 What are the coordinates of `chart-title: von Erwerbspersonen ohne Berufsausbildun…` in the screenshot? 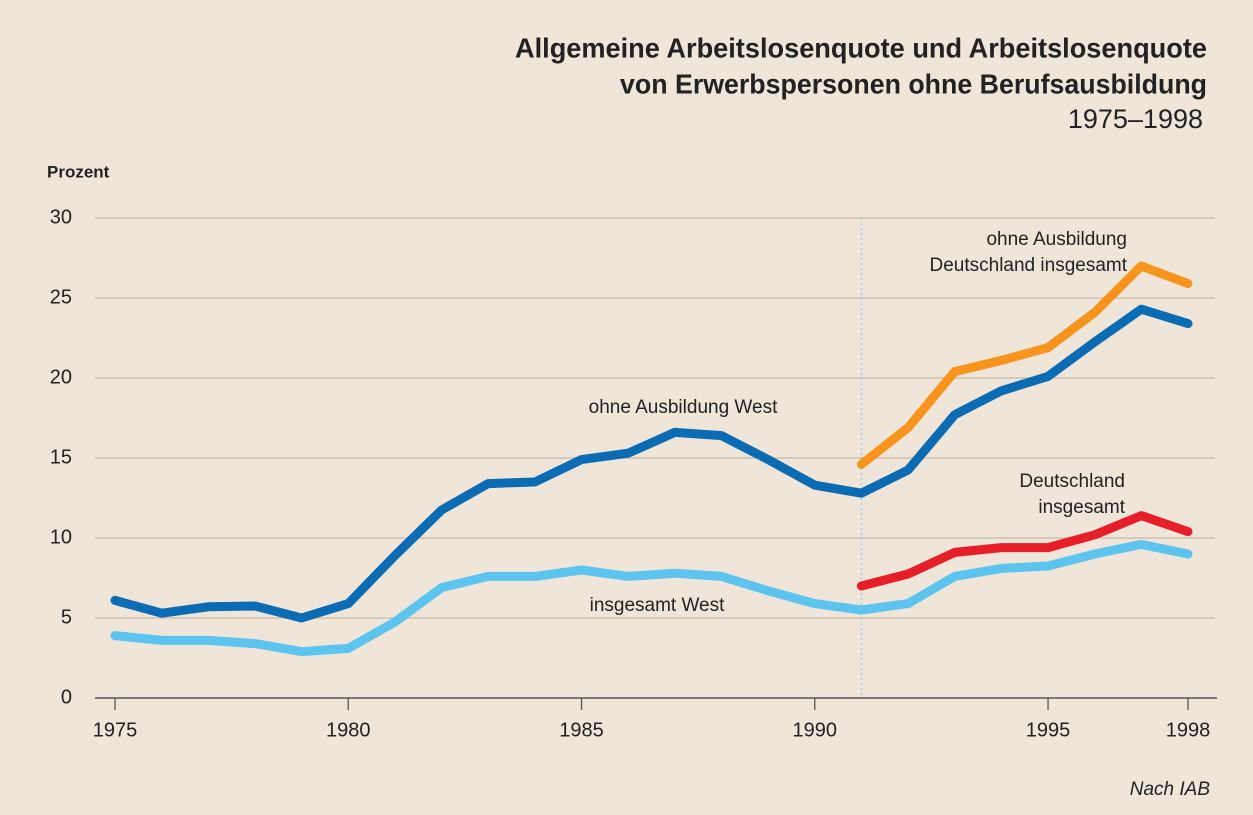 It's located at (913, 83).